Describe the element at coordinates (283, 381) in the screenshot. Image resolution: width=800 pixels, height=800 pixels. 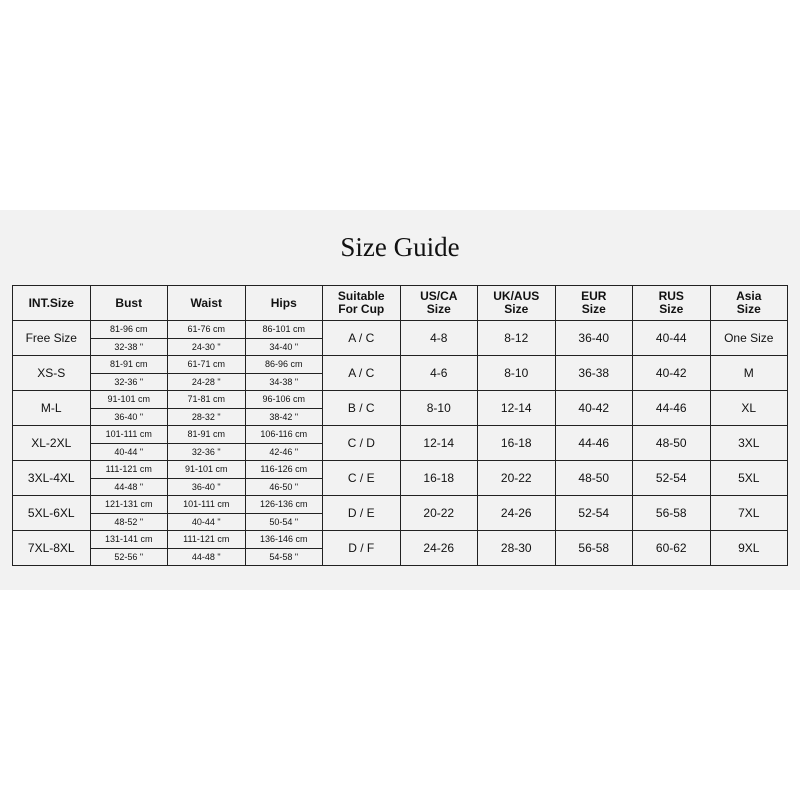
I see `hips-inch-cell: 34-38 "` at that location.